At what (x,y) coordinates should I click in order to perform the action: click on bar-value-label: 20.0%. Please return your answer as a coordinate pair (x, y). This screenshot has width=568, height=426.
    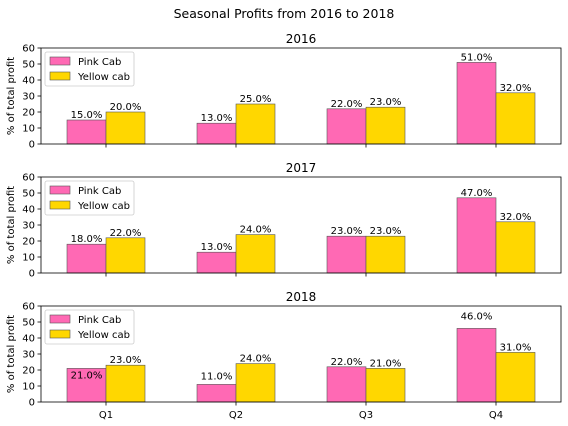
    Looking at the image, I should click on (126, 107).